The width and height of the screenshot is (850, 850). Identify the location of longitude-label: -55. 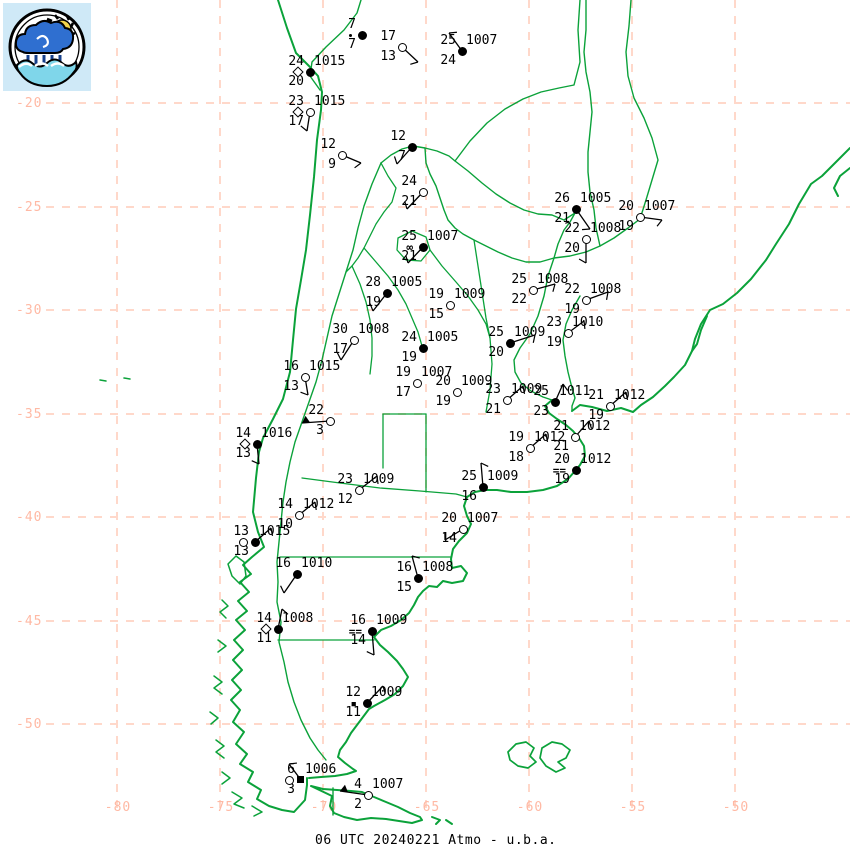
(633, 807).